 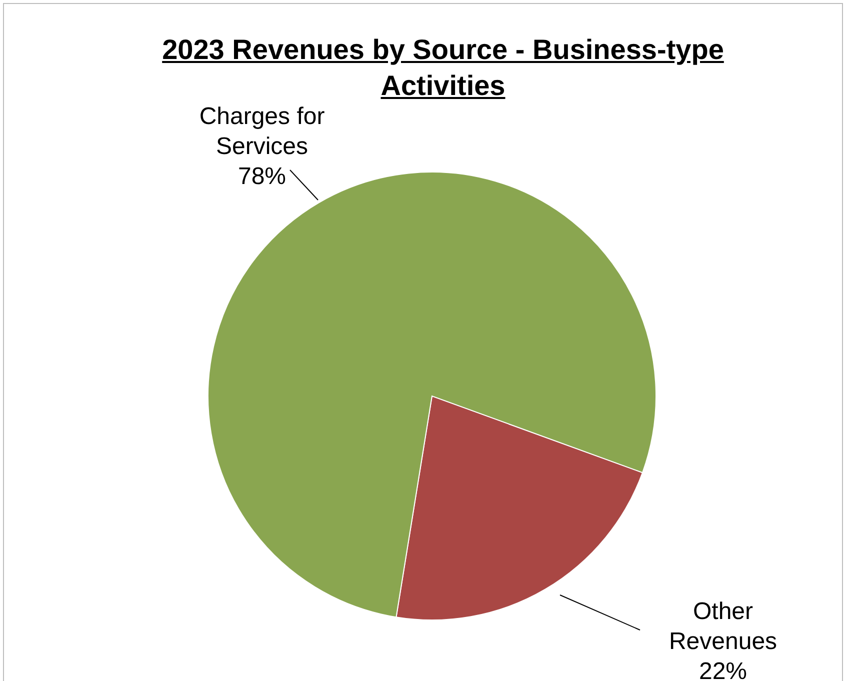 I want to click on slice-label: Charges for Services, so click(x=262, y=131).